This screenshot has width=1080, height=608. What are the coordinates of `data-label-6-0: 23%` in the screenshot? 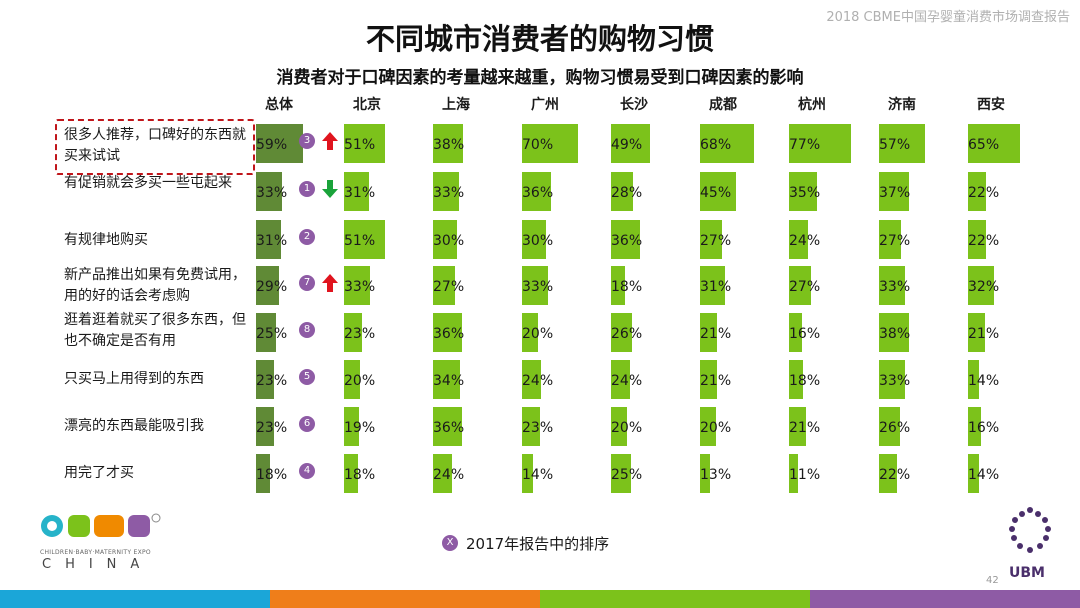 It's located at (272, 428).